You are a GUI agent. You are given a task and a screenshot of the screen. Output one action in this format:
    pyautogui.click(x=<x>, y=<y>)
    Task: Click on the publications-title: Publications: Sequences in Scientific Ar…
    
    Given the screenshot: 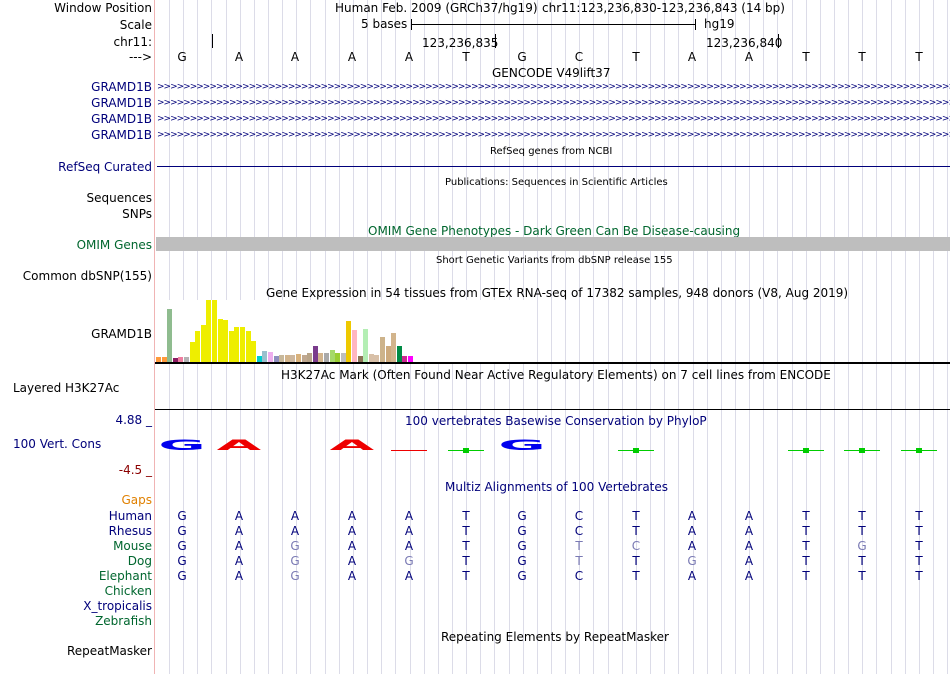 What is the action you would take?
    pyautogui.click(x=556, y=182)
    